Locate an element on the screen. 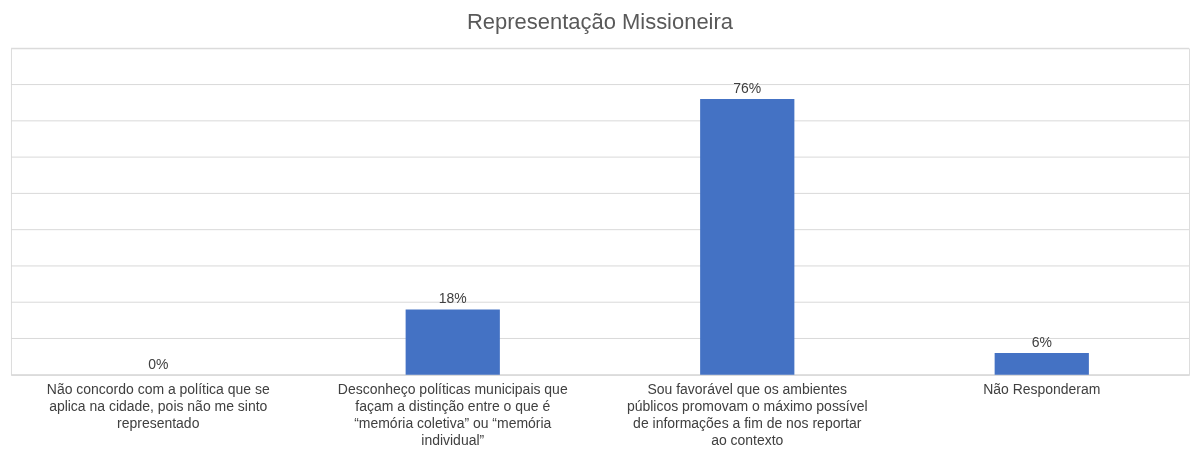  chart-title: Representação Missioneira is located at coordinates (600, 21).